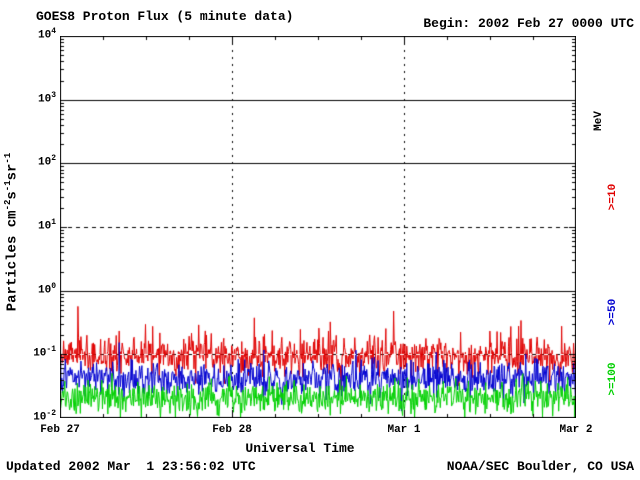  Describe the element at coordinates (232, 430) in the screenshot. I see `x-tick-label: Feb 28` at that location.